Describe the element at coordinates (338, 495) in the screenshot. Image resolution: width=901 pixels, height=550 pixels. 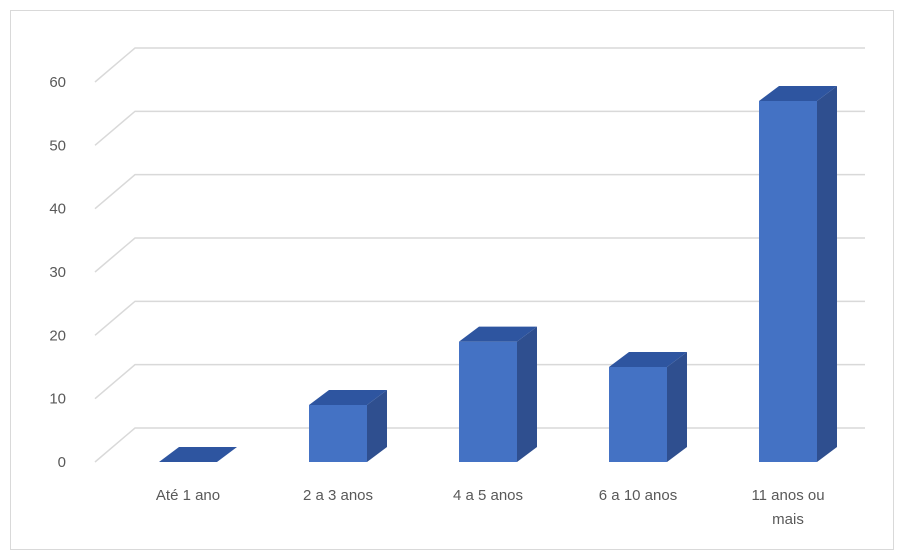
I see `x-category-label: 2 a 3 anos` at that location.